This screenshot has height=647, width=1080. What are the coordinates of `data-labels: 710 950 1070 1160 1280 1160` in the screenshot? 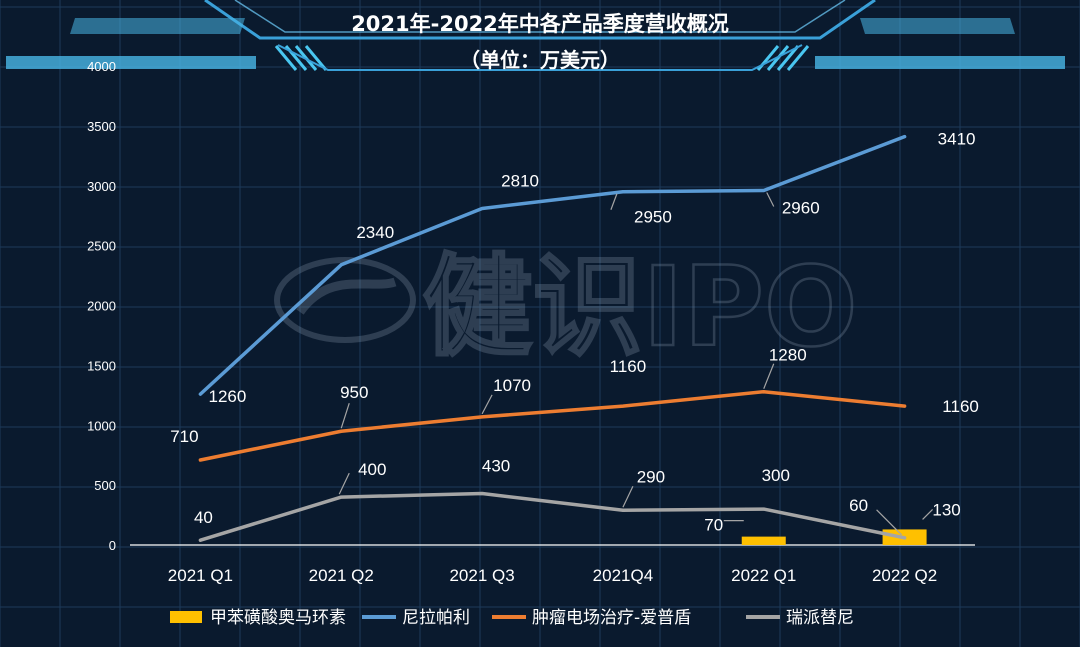 It's located at (574, 396).